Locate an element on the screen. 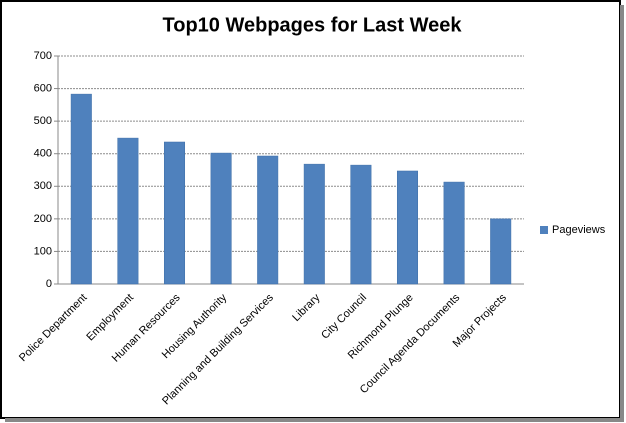 The height and width of the screenshot is (423, 626). y-tick-label: 500 is located at coordinates (43, 121).